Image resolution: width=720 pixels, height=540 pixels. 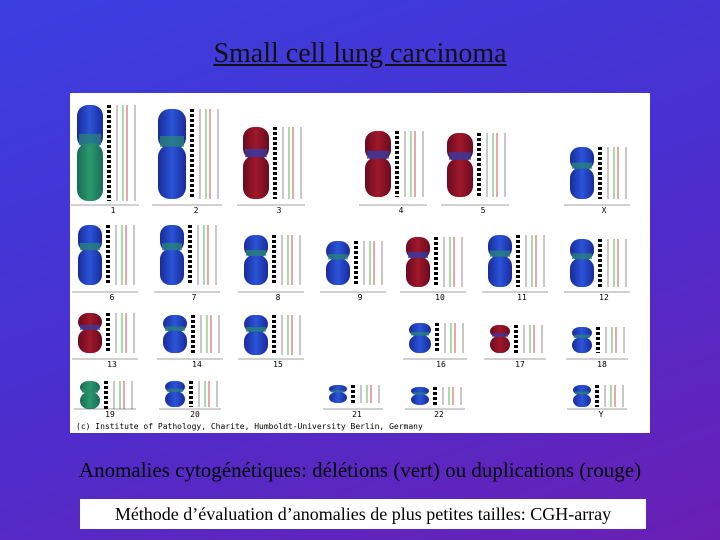 What do you see at coordinates (278, 297) in the screenshot?
I see `chromosome-label: 8` at bounding box center [278, 297].